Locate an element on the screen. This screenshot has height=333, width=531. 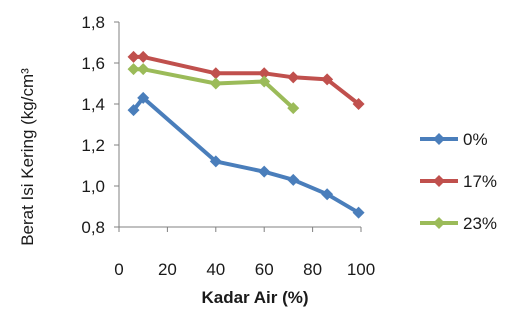
y-tick-label: 1,0 is located at coordinates (93, 186).